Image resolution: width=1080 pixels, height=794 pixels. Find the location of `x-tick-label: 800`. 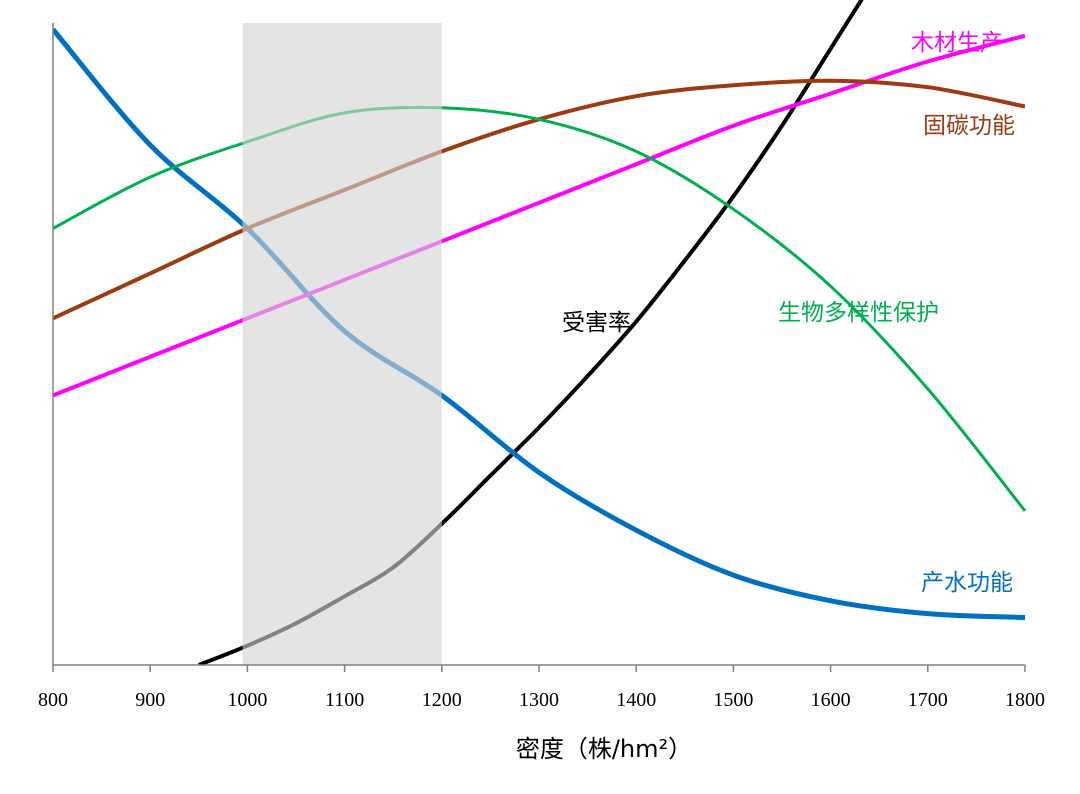

x-tick-label: 800 is located at coordinates (53, 700).